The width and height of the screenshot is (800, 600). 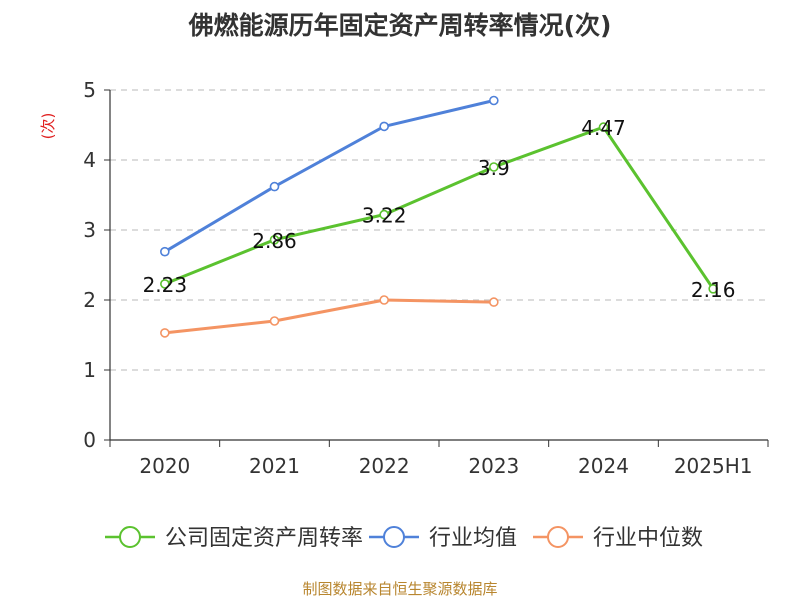 I want to click on x-tick-label: 2020, so click(x=164, y=466).